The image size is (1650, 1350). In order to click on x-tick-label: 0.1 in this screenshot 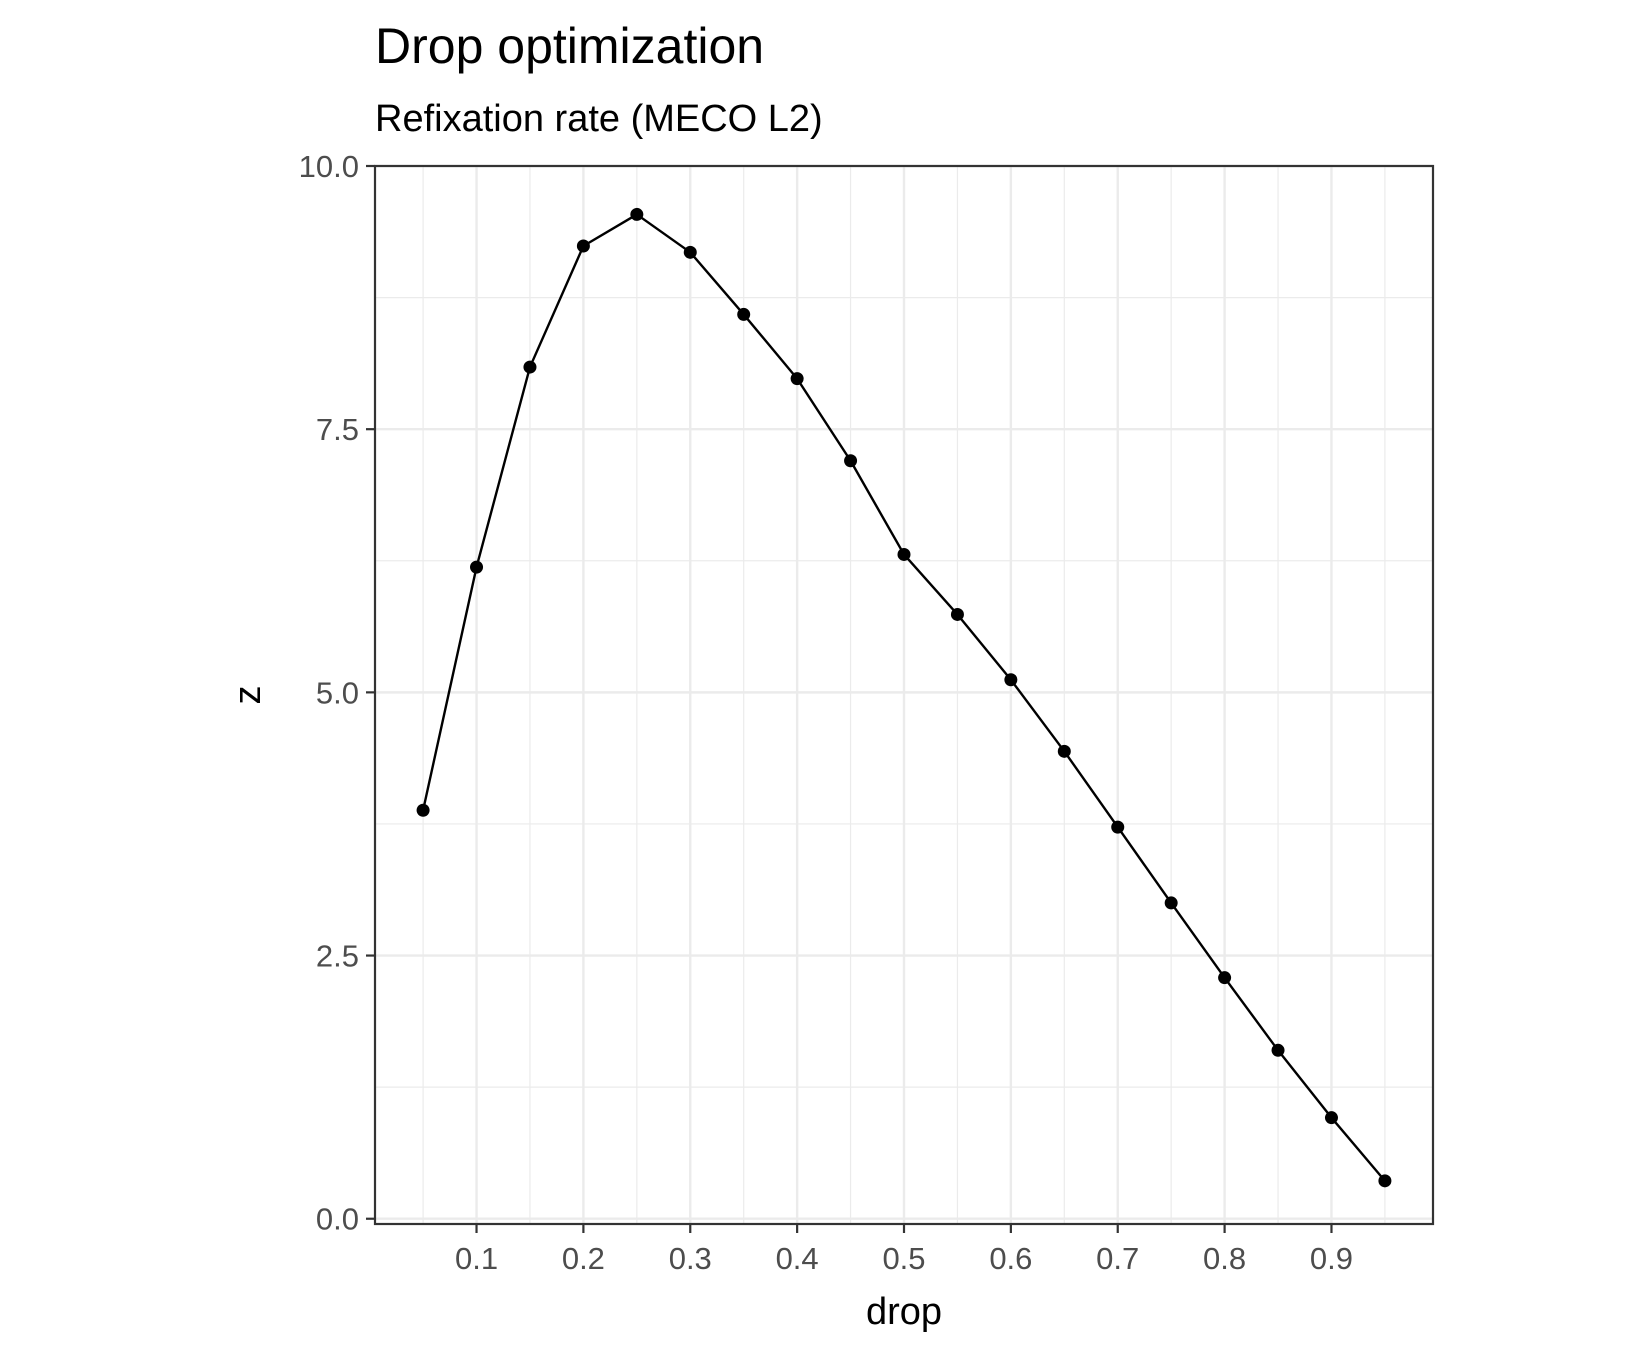, I will do `click(476, 1258)`.